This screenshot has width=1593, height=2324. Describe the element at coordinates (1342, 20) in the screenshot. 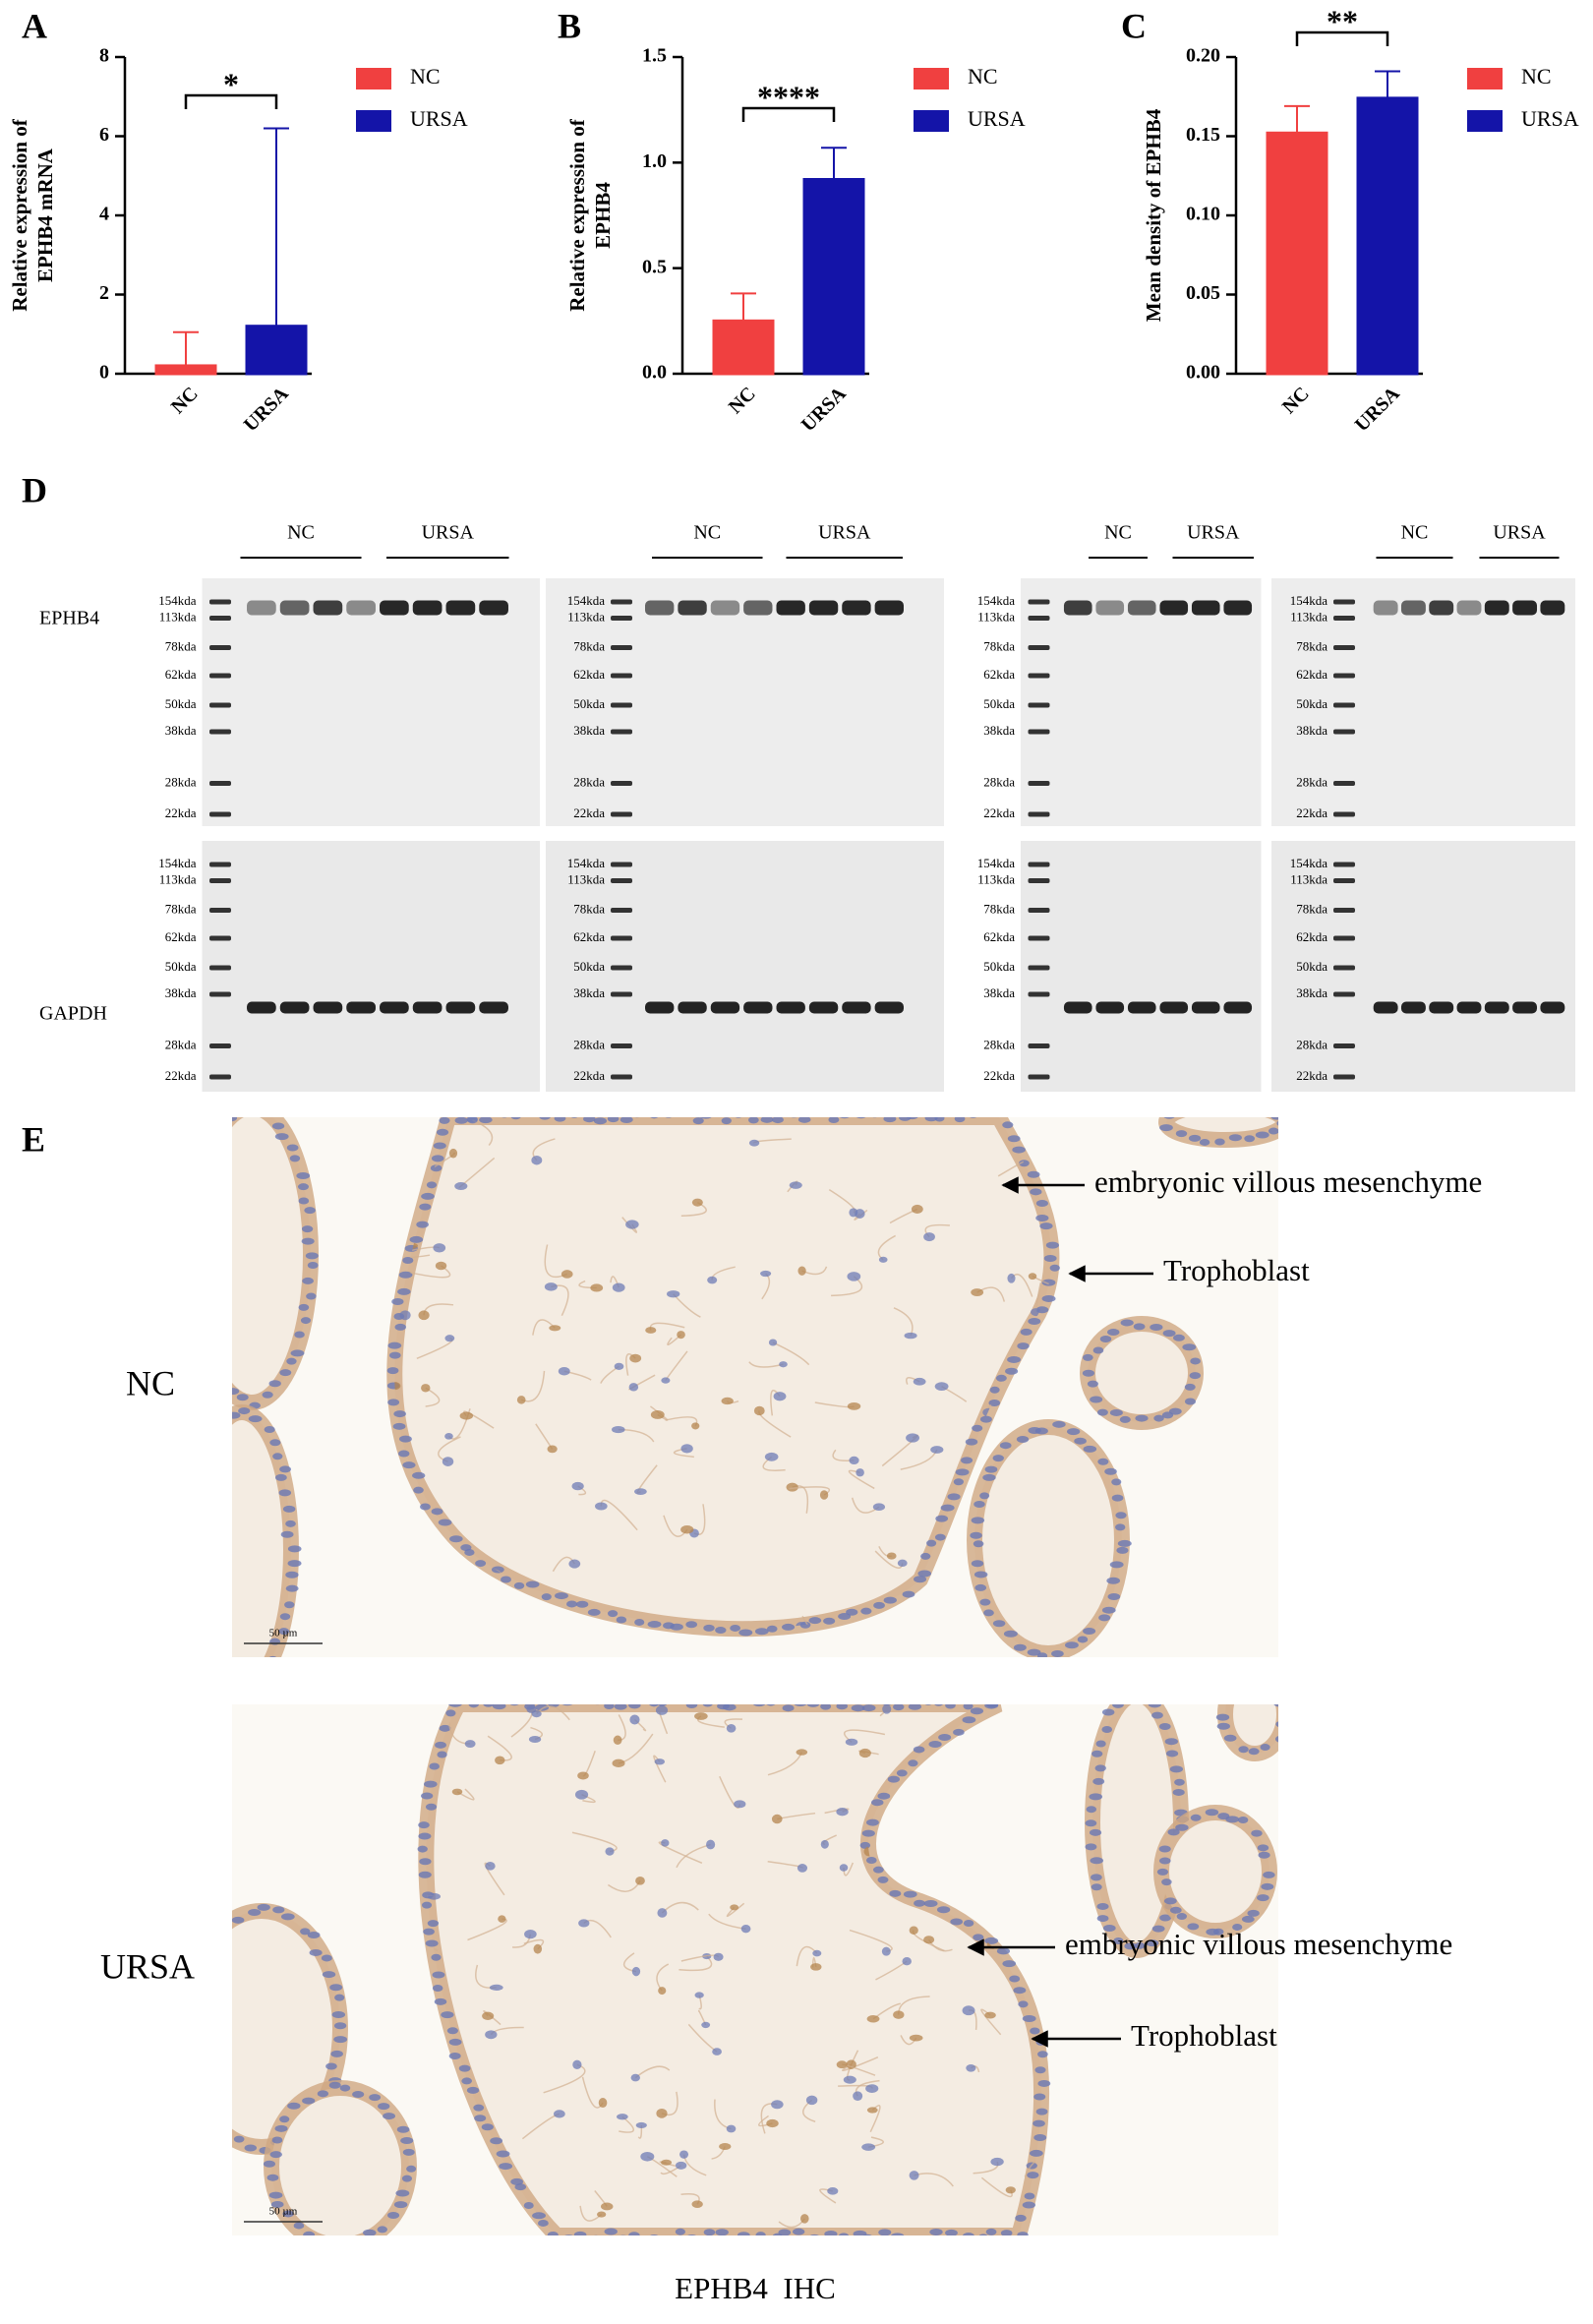

I see `significance-label: **` at that location.